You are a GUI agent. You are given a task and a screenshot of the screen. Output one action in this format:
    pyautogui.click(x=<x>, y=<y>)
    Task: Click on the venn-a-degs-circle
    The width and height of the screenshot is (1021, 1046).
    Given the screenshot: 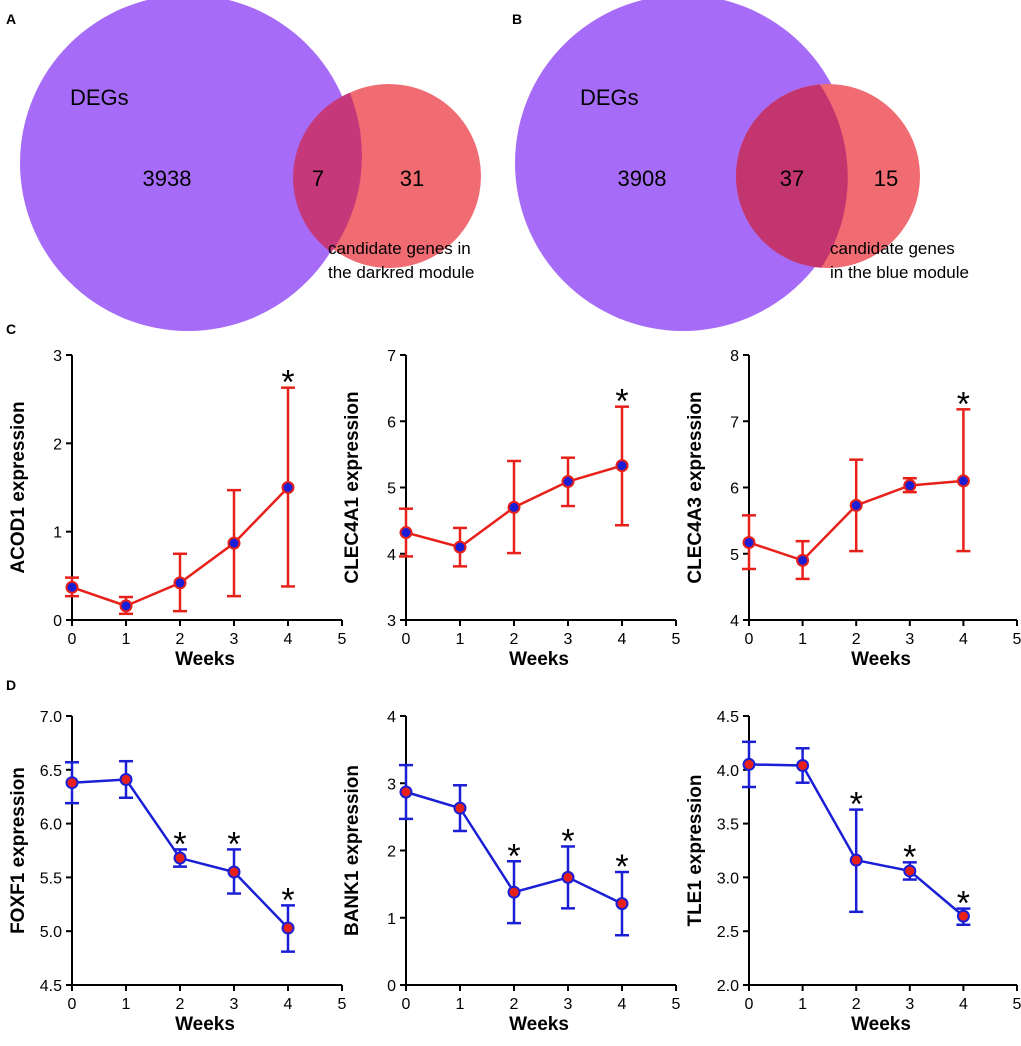 What is the action you would take?
    pyautogui.click(x=188, y=165)
    